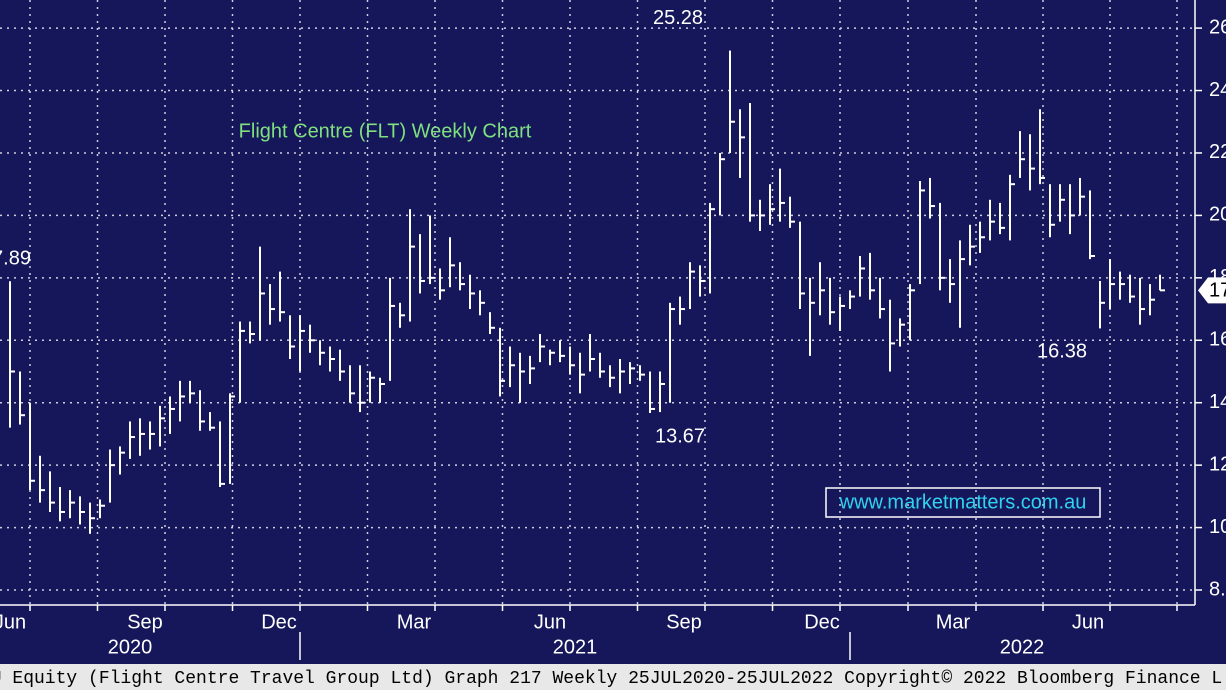  What do you see at coordinates (1217, 589) in the screenshot?
I see `y-tick-label: 8.00` at bounding box center [1217, 589].